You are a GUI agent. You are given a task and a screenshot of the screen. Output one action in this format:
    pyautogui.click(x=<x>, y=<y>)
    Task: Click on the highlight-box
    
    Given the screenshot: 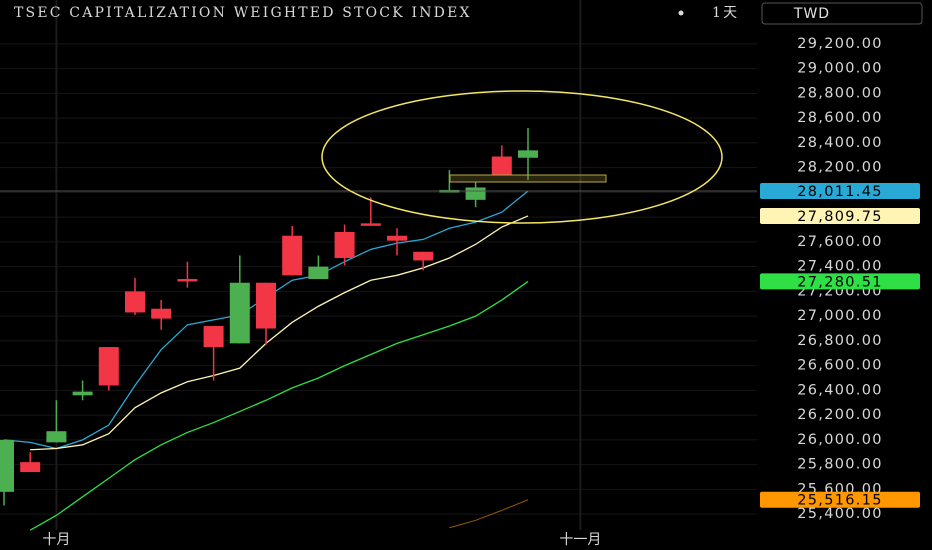 What is the action you would take?
    pyautogui.click(x=528, y=178)
    